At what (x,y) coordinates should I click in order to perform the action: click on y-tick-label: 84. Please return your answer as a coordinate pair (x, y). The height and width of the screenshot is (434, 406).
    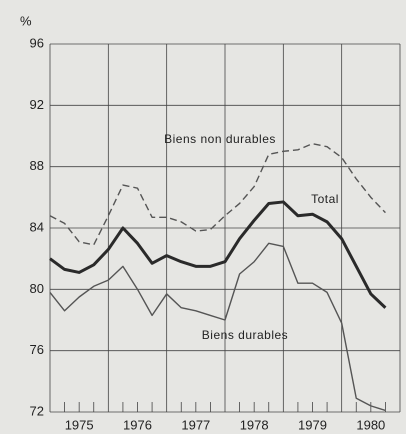
    Looking at the image, I should click on (37, 226).